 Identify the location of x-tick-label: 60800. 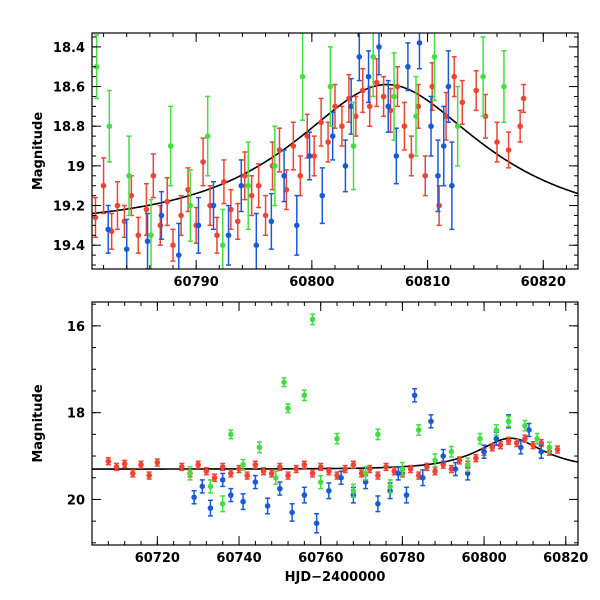
(311, 282).